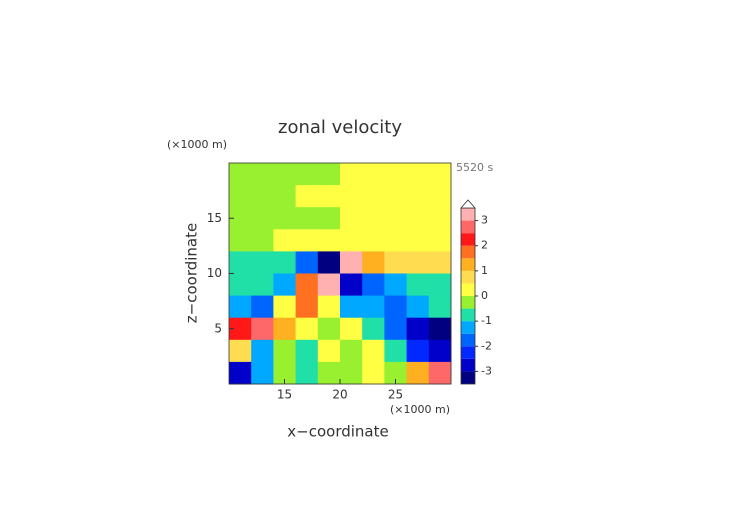  I want to click on colorbar-tick-label: 2, so click(484, 245).